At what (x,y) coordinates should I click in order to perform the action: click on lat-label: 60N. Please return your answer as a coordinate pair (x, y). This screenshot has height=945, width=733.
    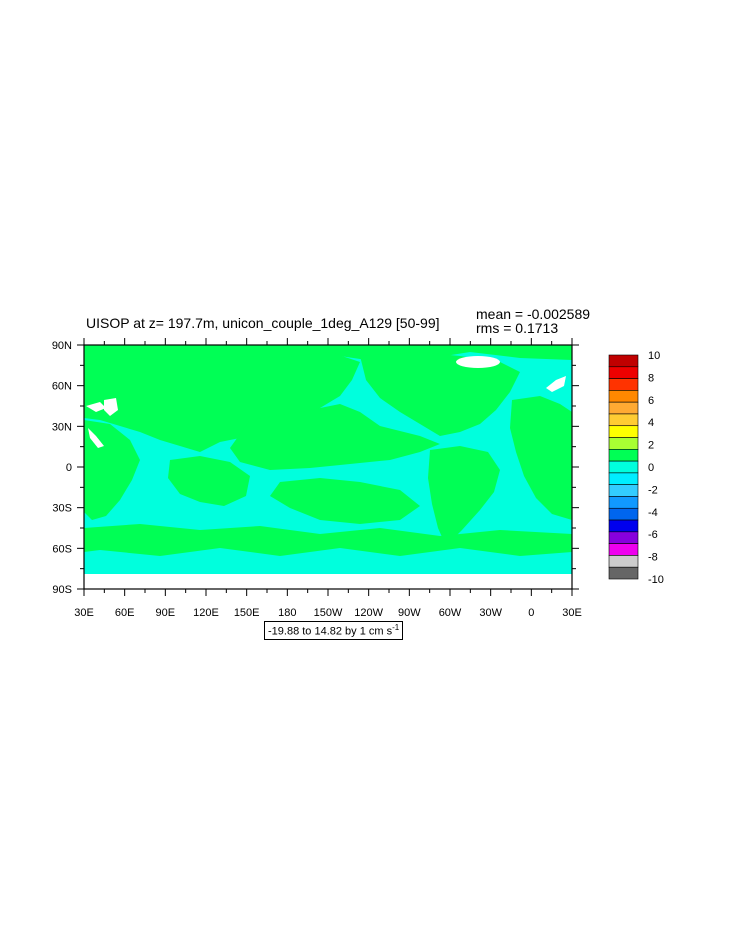
    Looking at the image, I should click on (62, 387).